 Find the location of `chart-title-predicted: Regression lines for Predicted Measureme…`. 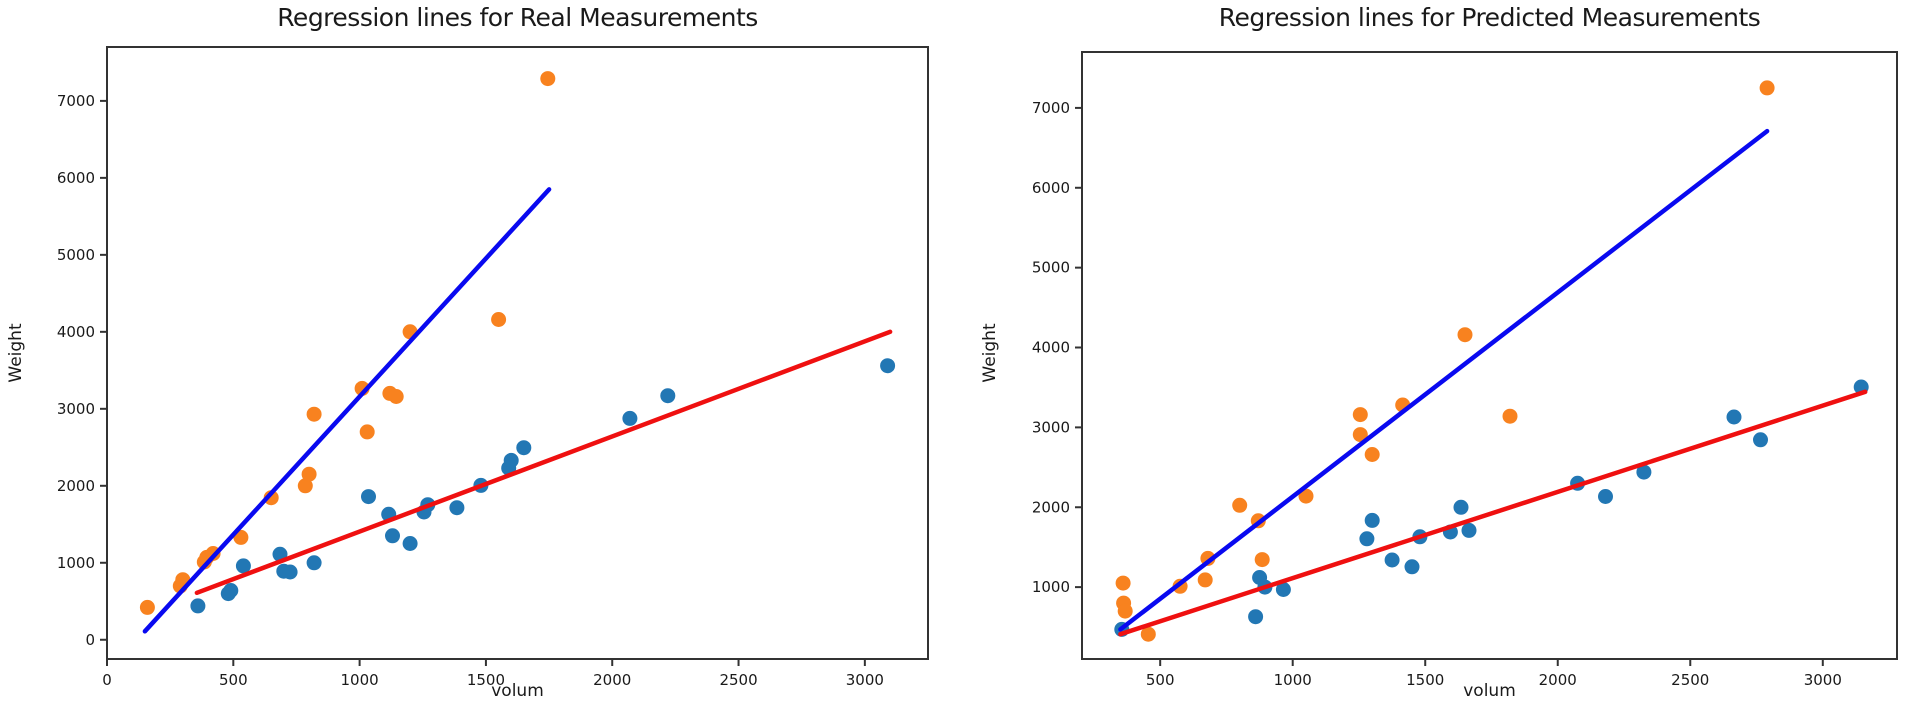

chart-title-predicted: Regression lines for Predicted Measureme… is located at coordinates (1489, 17).